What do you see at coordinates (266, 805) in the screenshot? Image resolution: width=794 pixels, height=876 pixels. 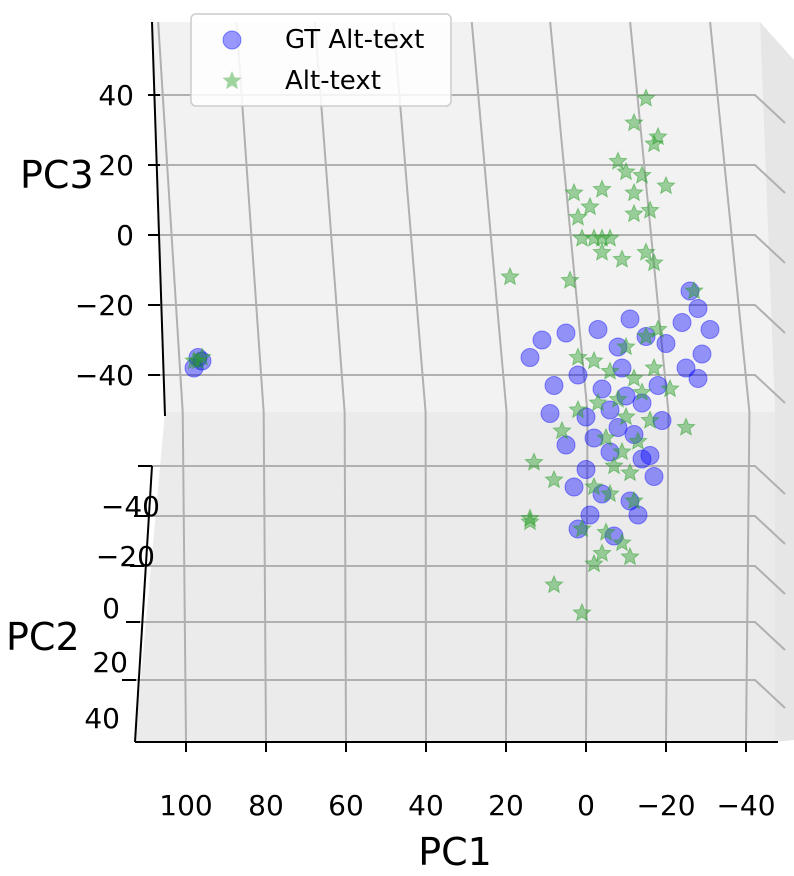 I see `x-tick-label: 80` at bounding box center [266, 805].